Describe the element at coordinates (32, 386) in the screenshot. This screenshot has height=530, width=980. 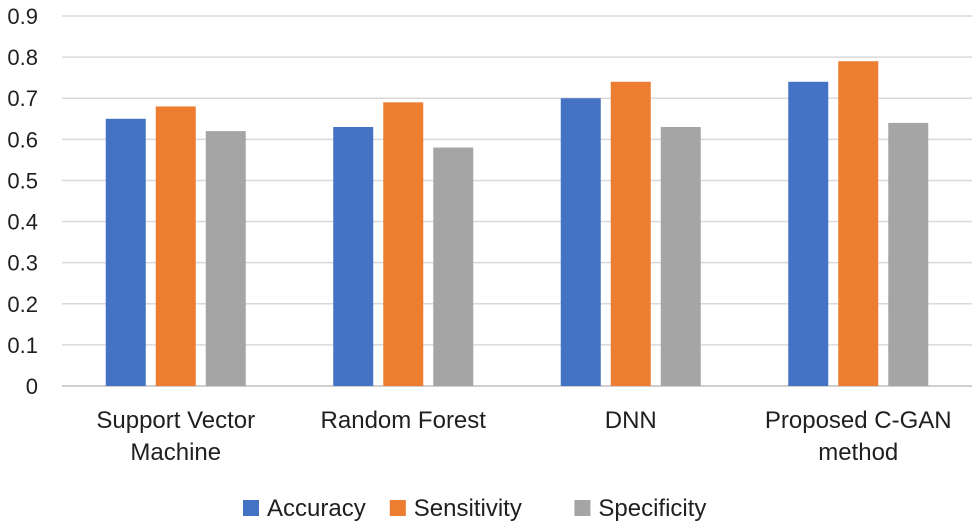
I see `y-tick-label: 0` at that location.